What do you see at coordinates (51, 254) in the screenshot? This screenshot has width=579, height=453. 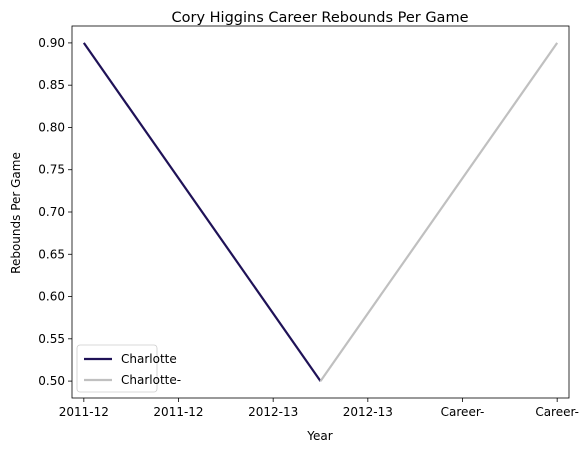 I see `y-tick-label: 0.65` at bounding box center [51, 254].